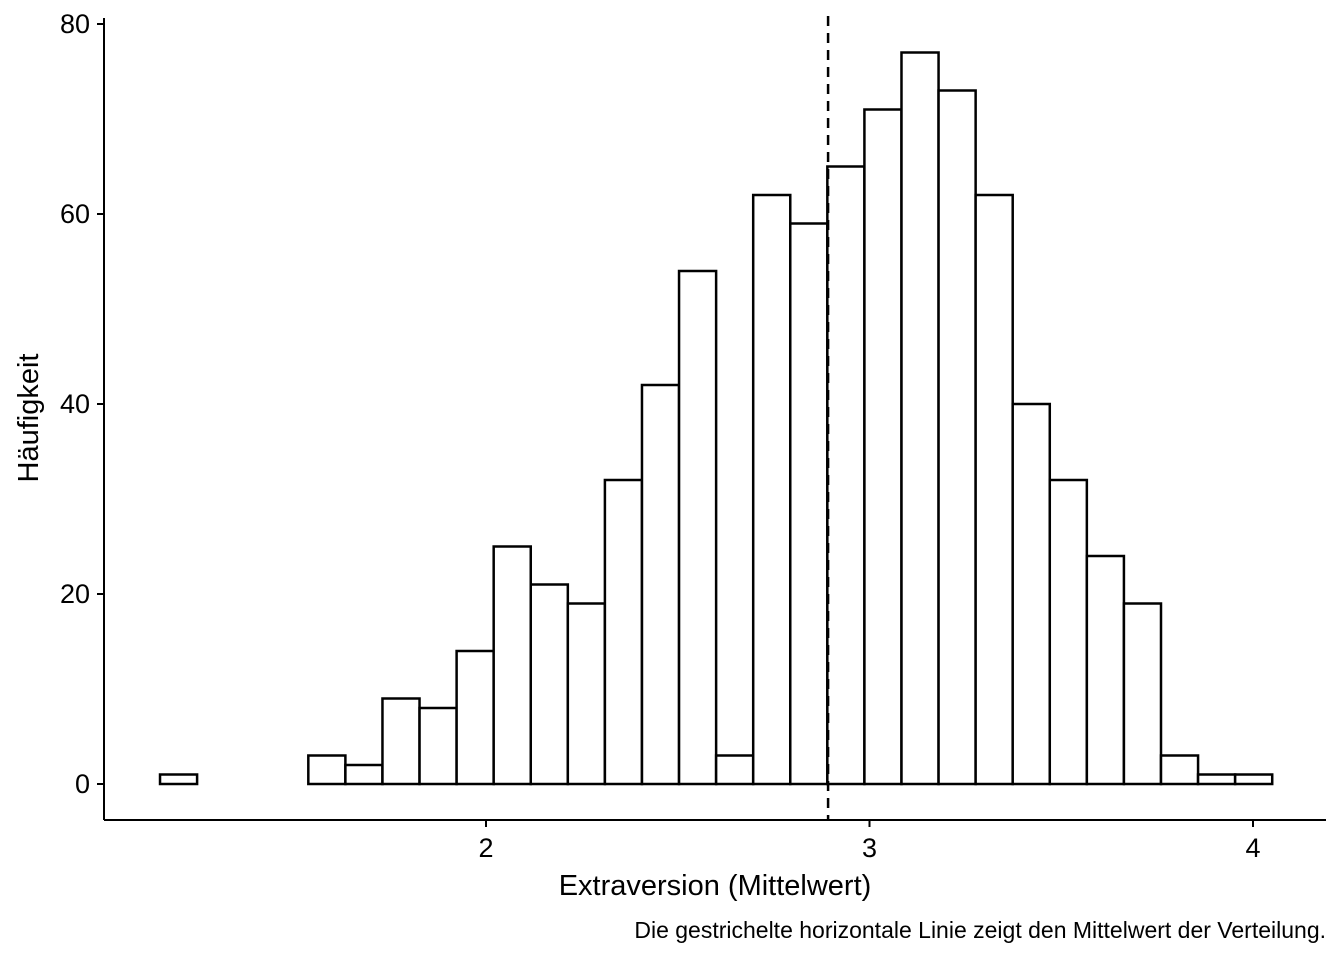 This screenshot has height=960, width=1344. Describe the element at coordinates (75, 594) in the screenshot. I see `y-tick-label: 20` at that location.